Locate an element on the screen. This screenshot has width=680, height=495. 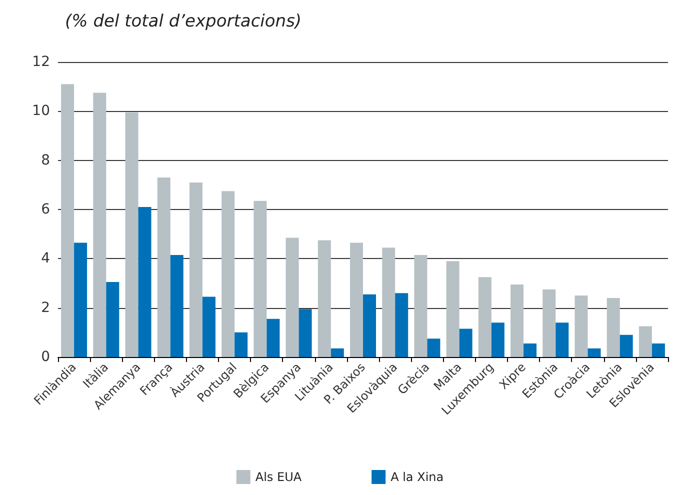
legend-label: A la Xina is located at coordinates (417, 477).